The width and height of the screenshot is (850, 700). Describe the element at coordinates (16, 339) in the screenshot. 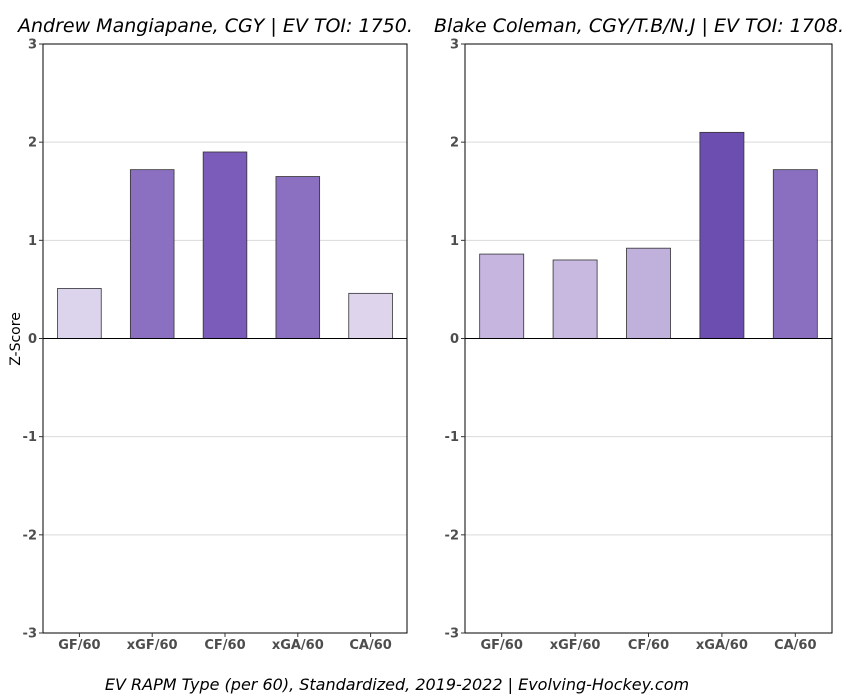

I see `y-axis-label: Z-Score` at that location.